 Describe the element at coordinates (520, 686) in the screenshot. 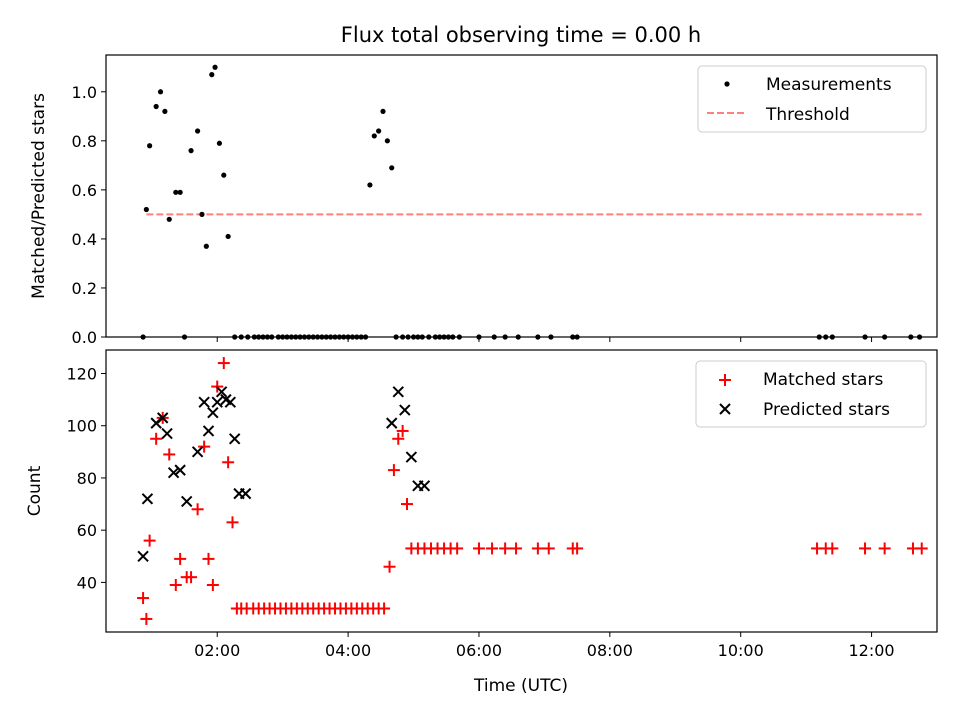

I see `x-axis-label: Time (UTC)` at that location.